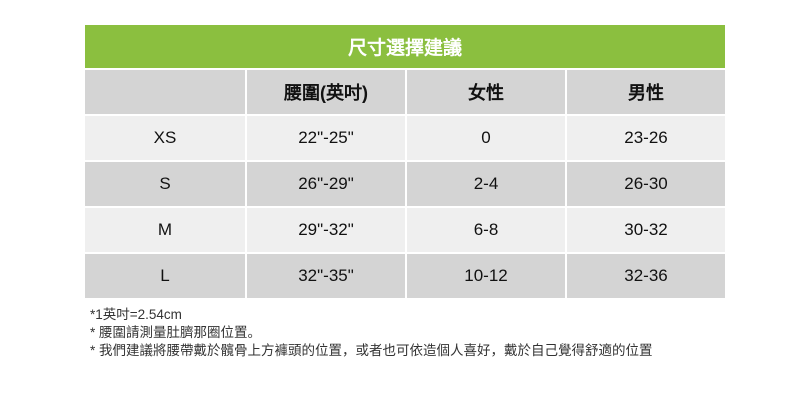 This screenshot has width=800, height=402. What do you see at coordinates (165, 138) in the screenshot?
I see `table-cell: XS` at bounding box center [165, 138].